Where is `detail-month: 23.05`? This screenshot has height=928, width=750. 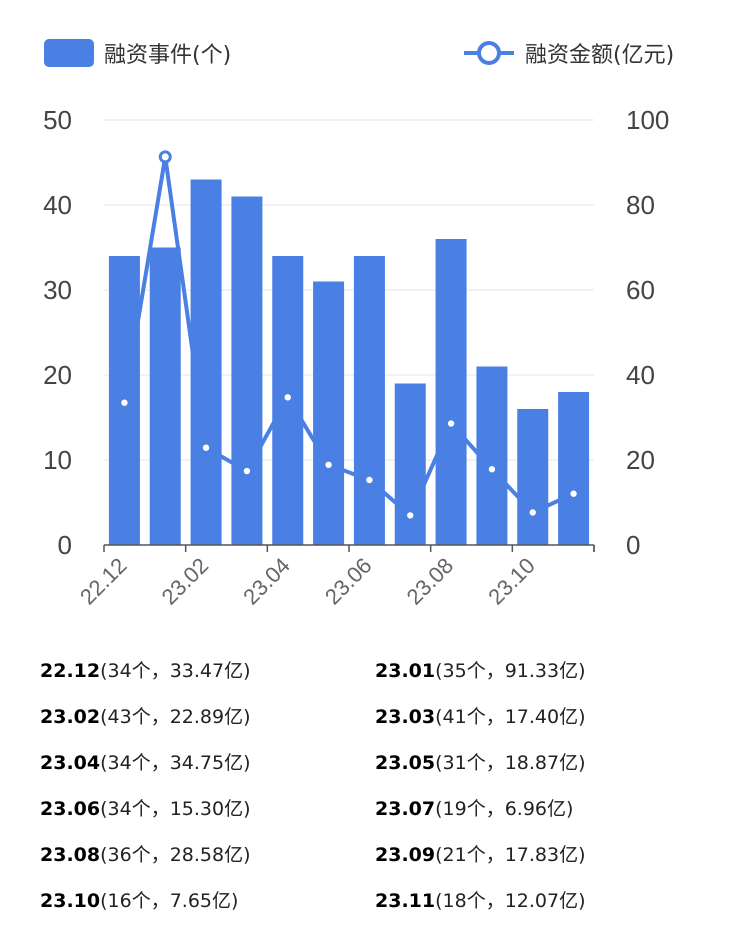
detail-month: 23.05 is located at coordinates (405, 763).